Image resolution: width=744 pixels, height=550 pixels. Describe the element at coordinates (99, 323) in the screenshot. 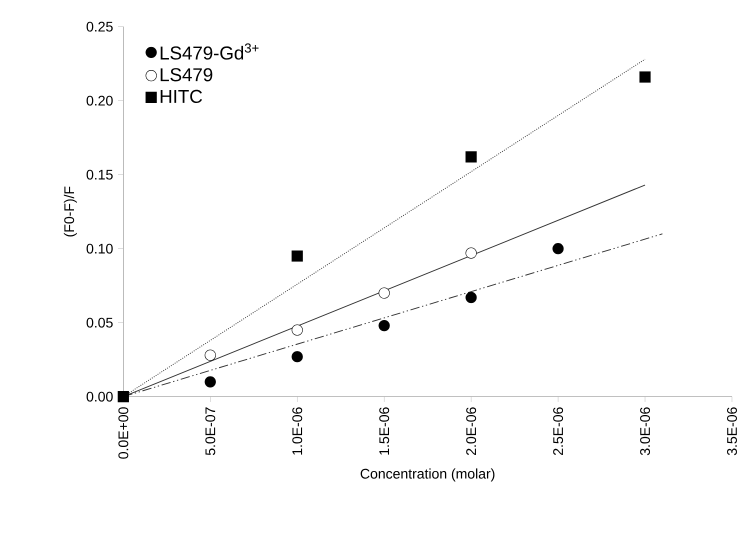

I see `y-tick-label: 0.05` at that location.